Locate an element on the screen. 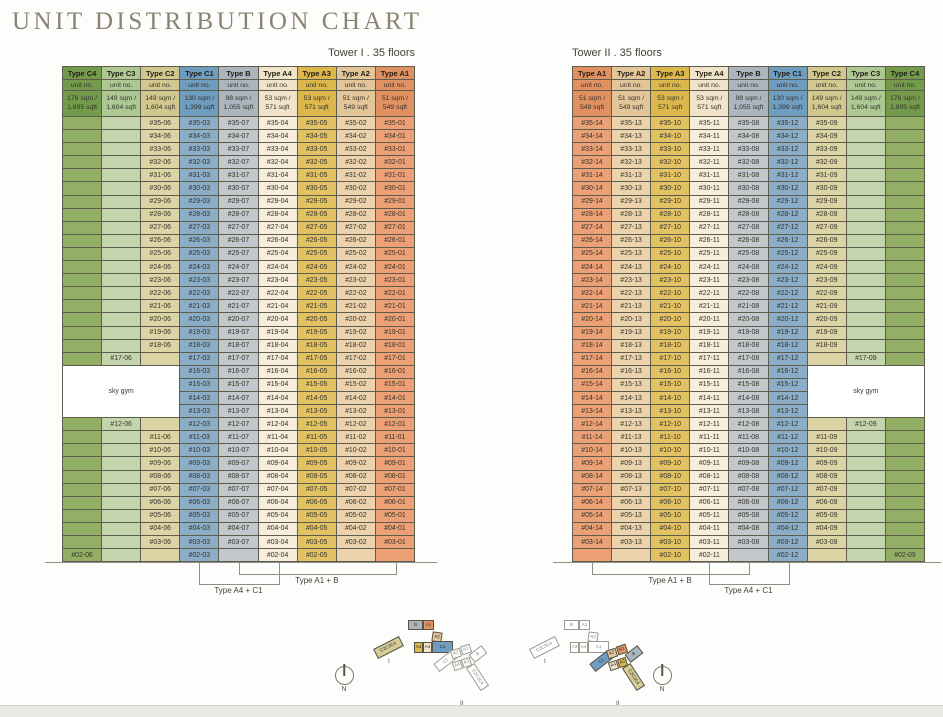 This screenshot has width=943, height=717. unit-cell: #10-10 is located at coordinates (670, 450).